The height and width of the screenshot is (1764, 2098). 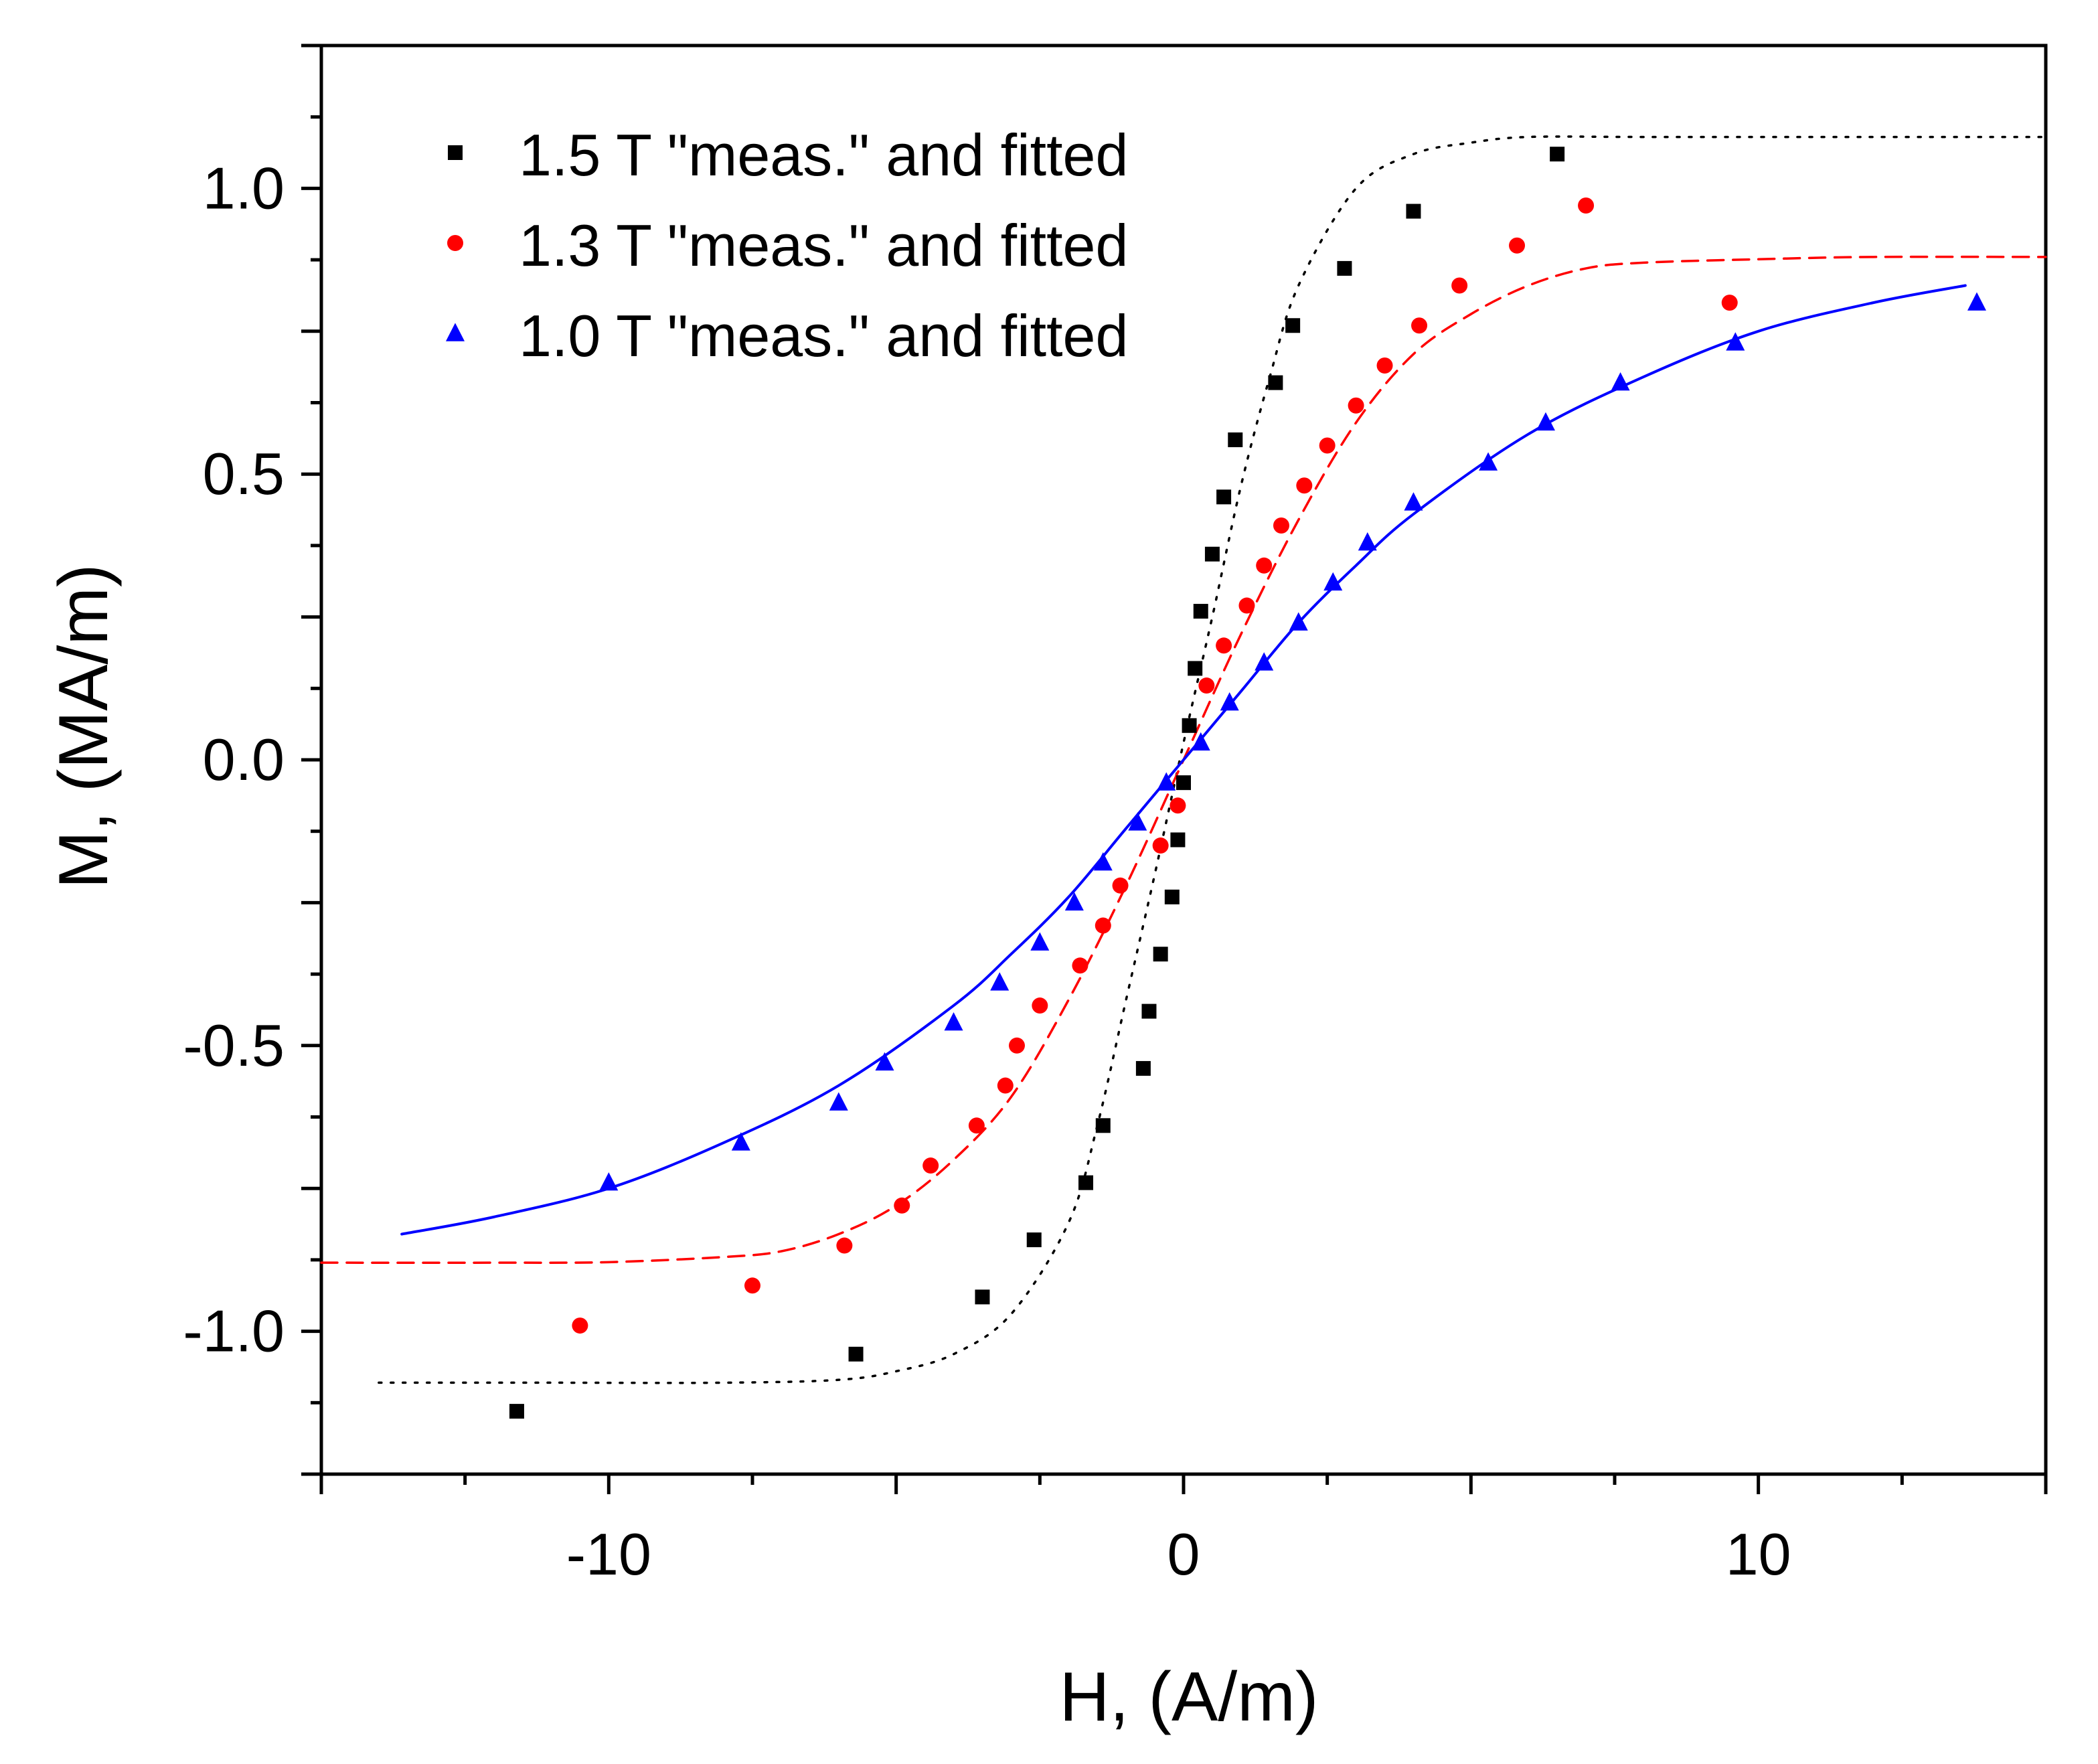 I want to click on legend-label-series-2: 1.3 T "meas." and fitted, so click(x=823, y=245).